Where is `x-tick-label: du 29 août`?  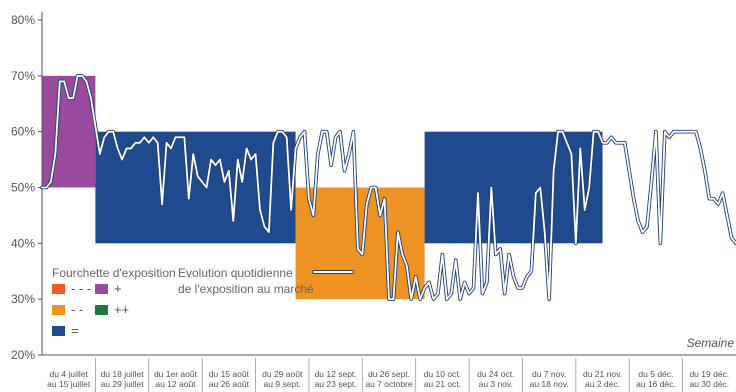 x-tick-label: du 29 août is located at coordinates (282, 374).